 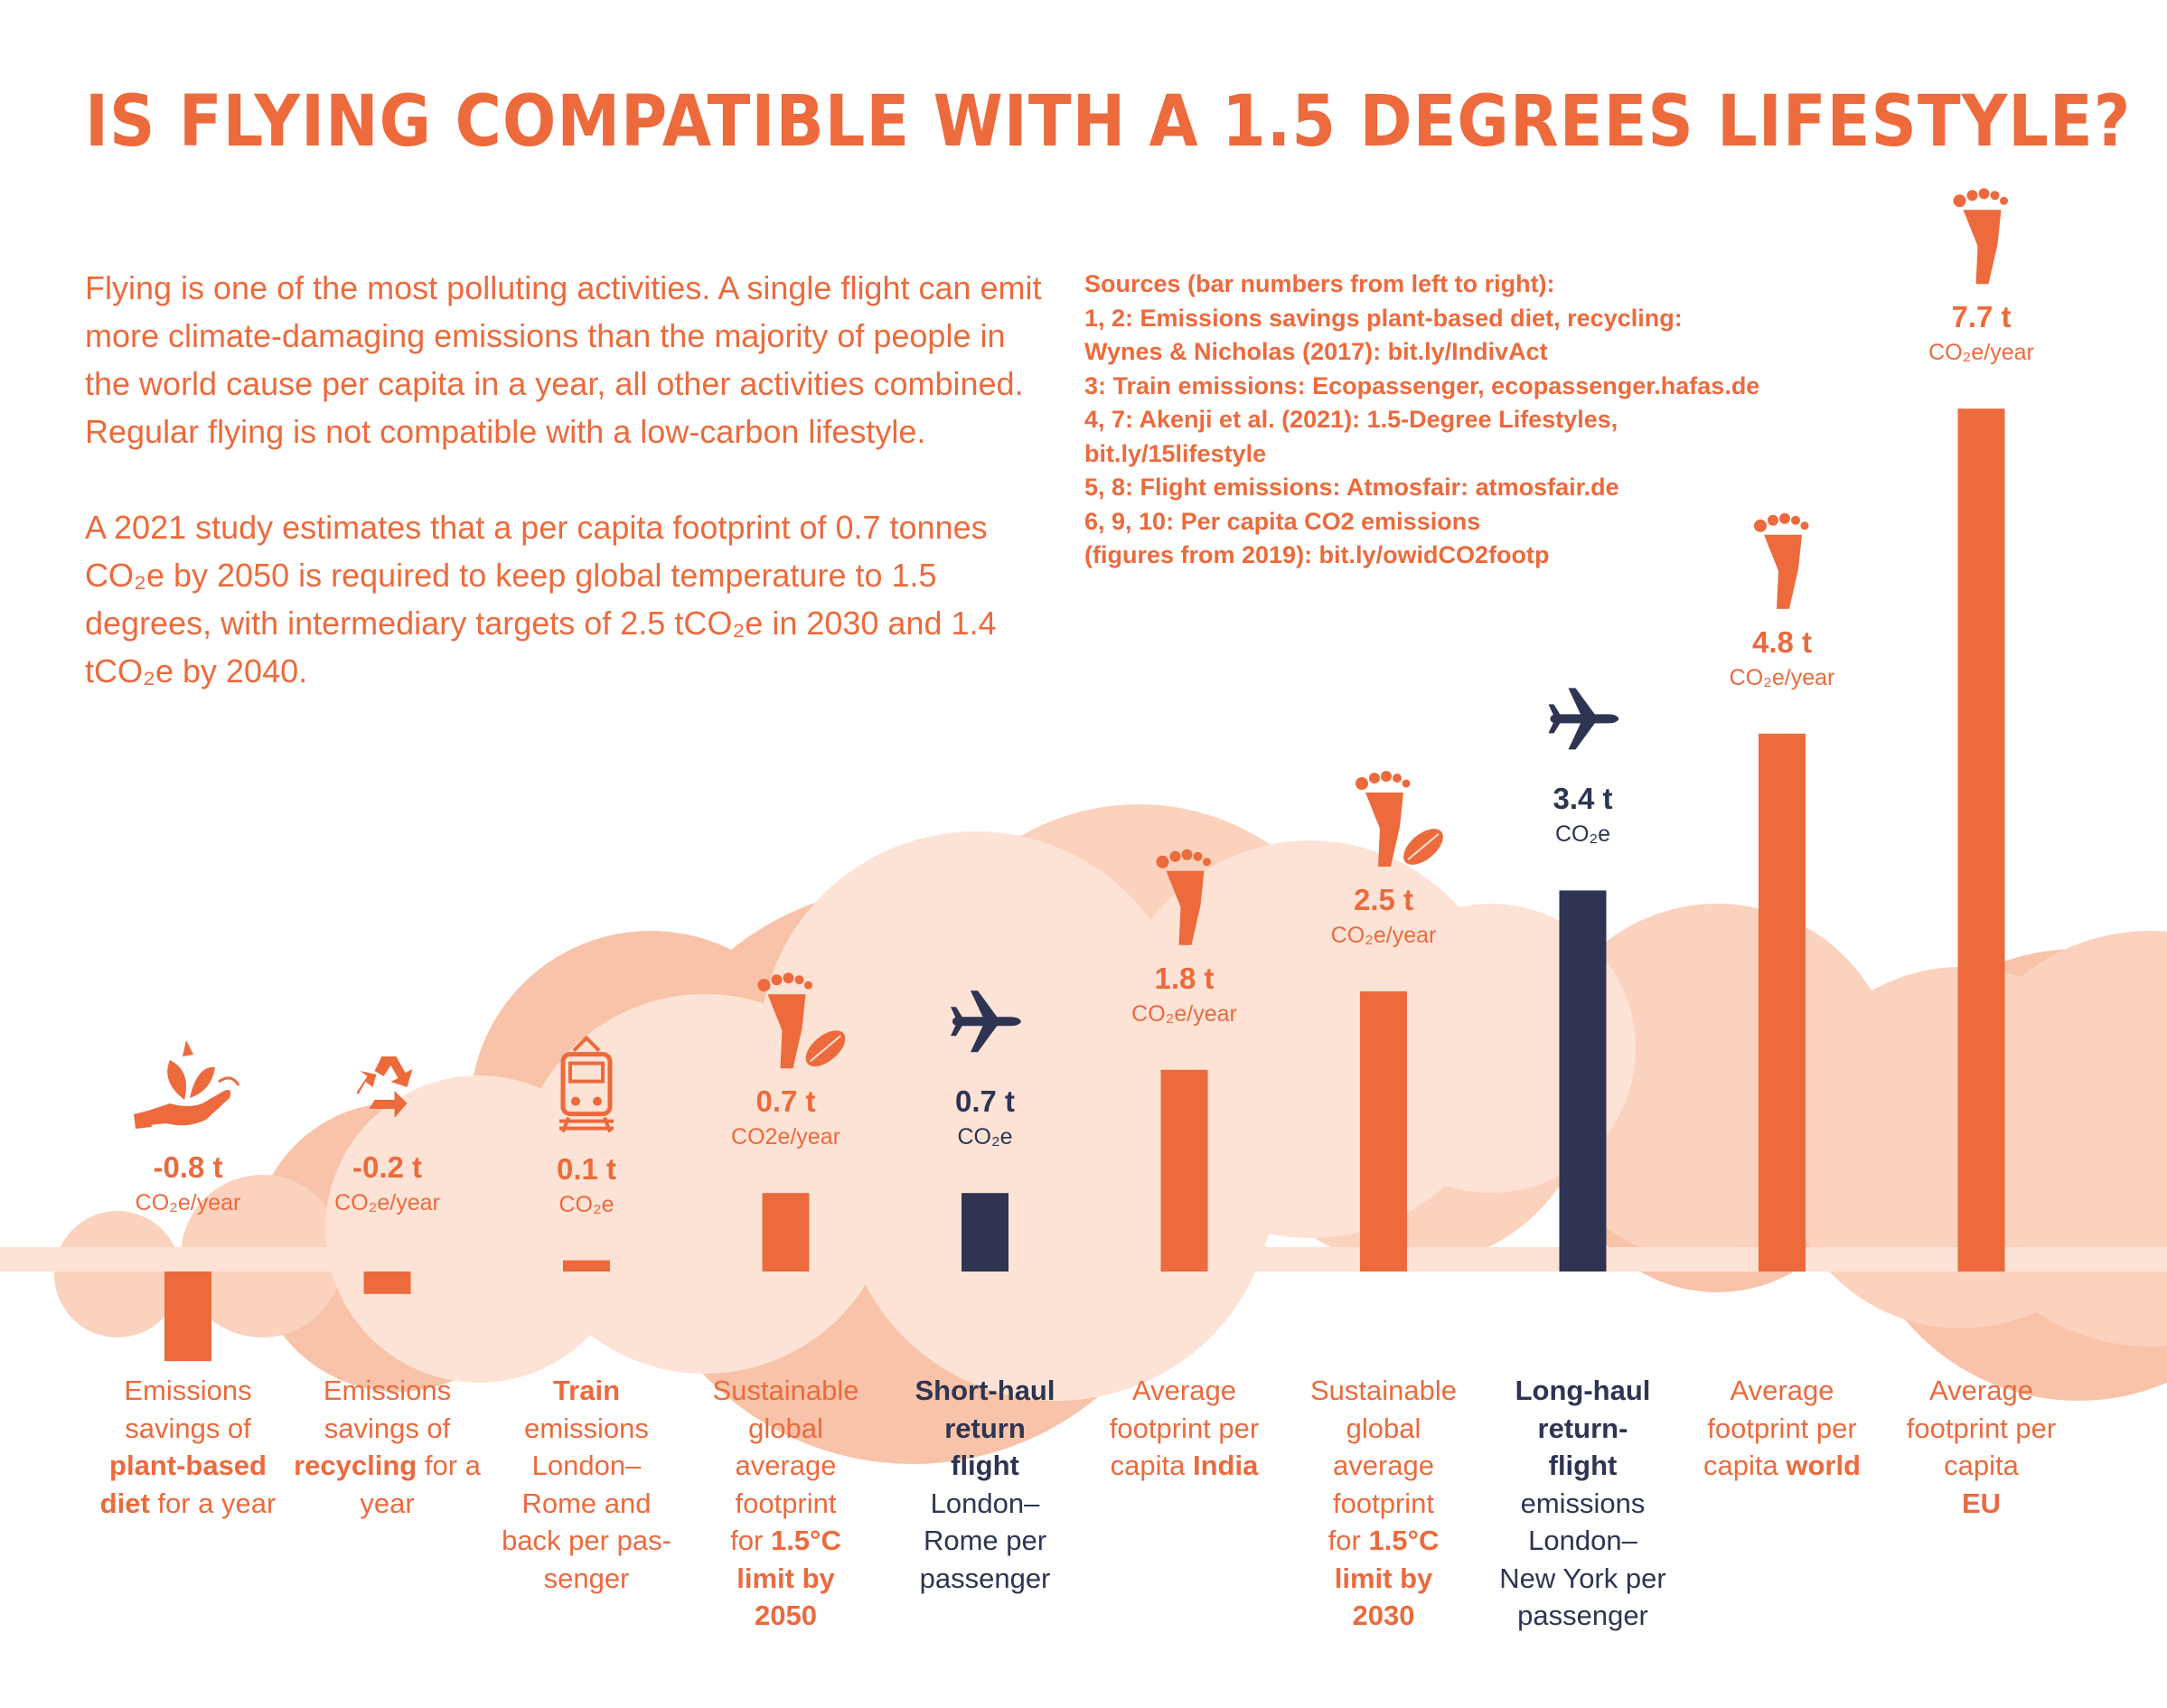 I want to click on category-label-line: 2050, so click(x=786, y=1616).